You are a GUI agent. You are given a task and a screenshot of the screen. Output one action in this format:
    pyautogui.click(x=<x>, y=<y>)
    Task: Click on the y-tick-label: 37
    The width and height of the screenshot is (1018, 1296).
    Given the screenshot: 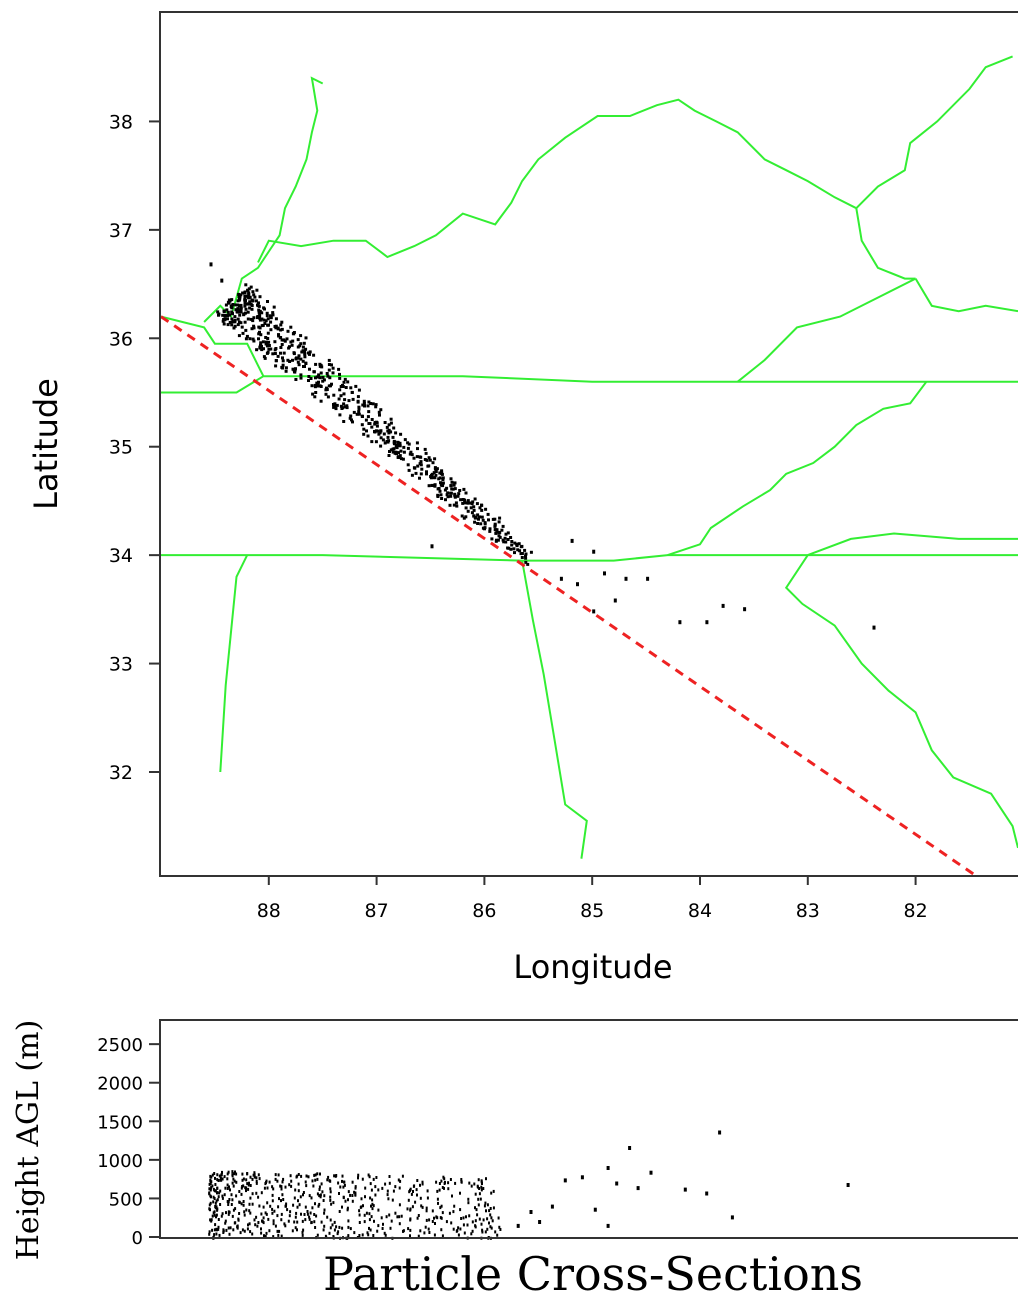 What is the action you would take?
    pyautogui.click(x=121, y=231)
    